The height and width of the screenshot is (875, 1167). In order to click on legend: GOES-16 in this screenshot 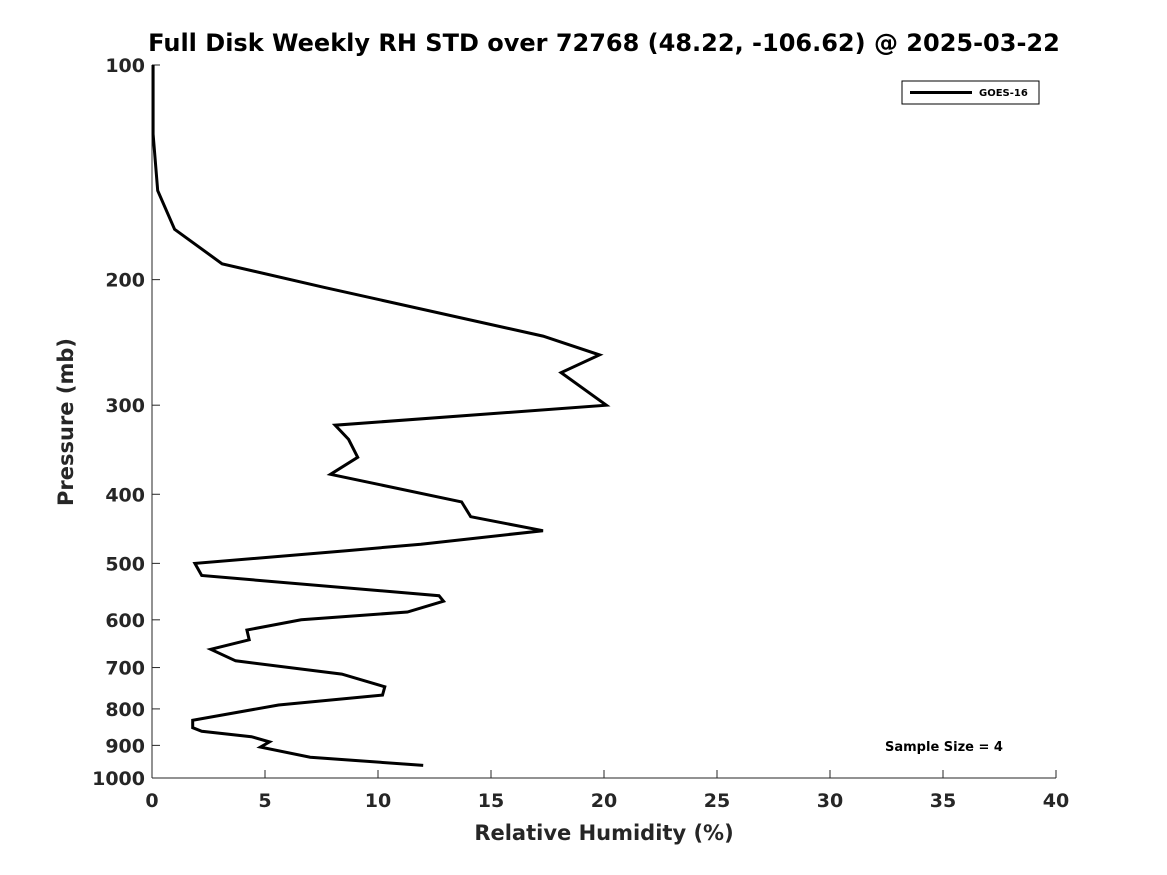, I will do `click(970, 92)`.